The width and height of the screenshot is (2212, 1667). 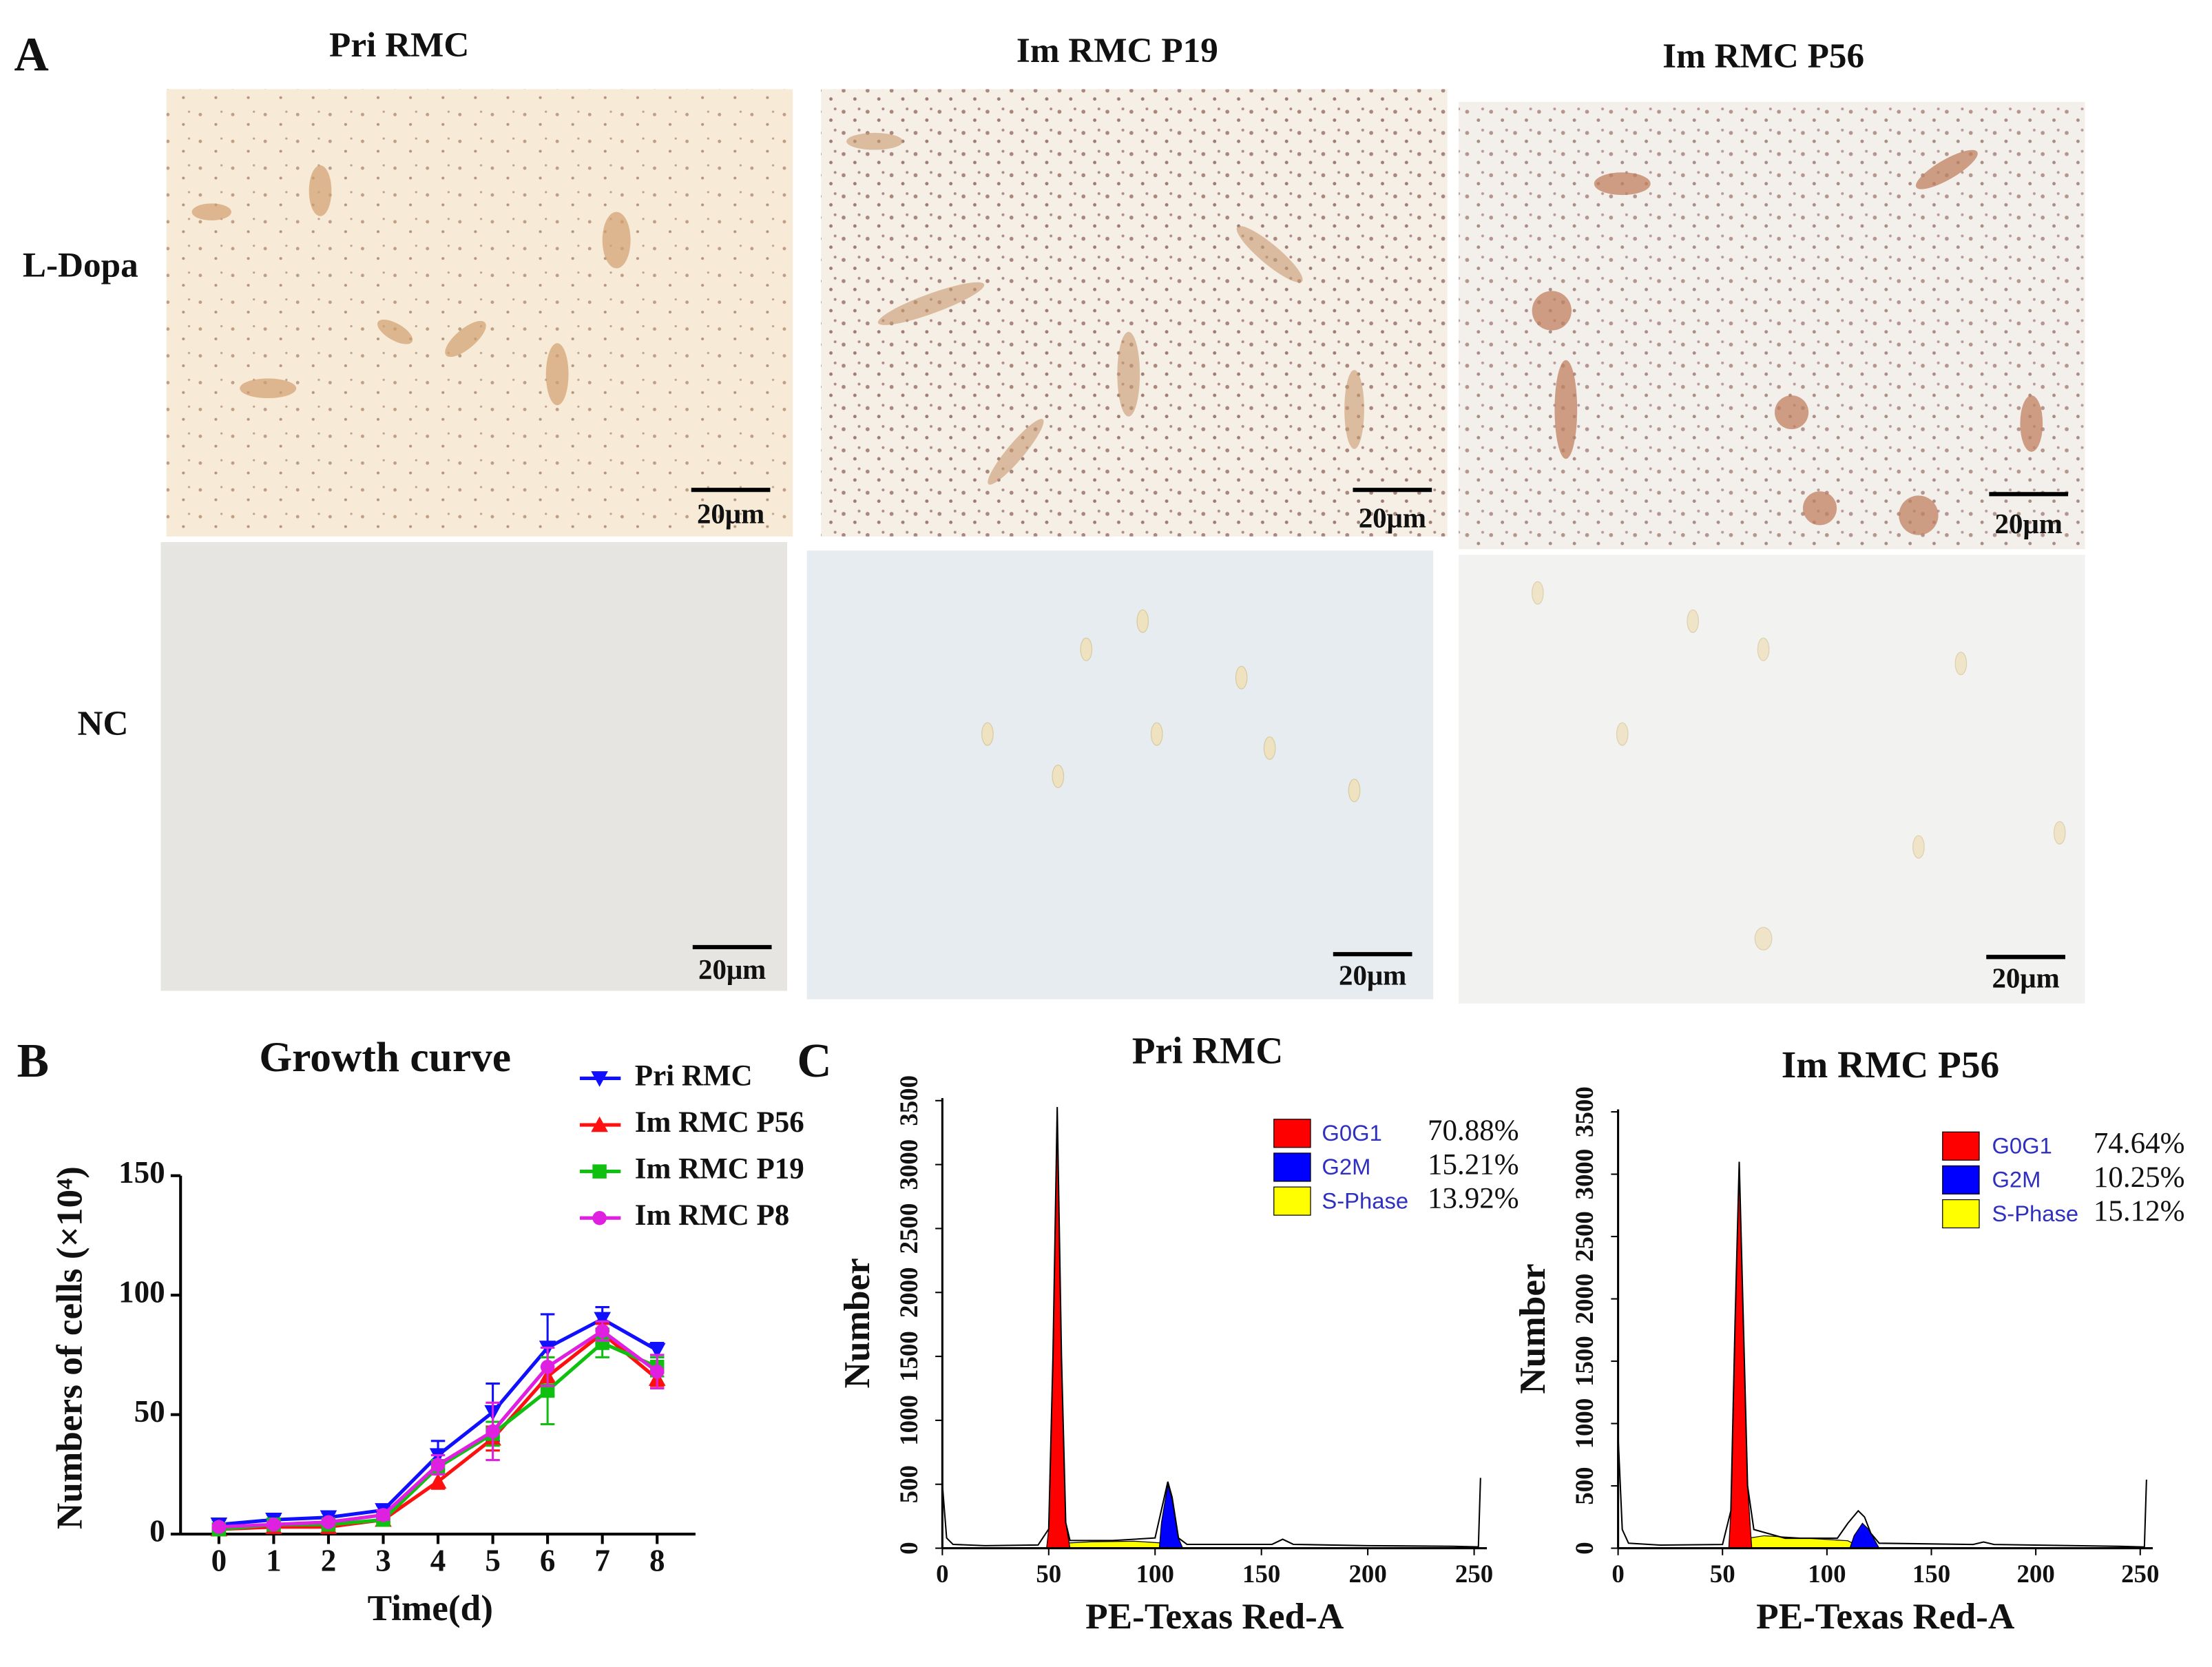 I want to click on legend-label: Im RMC P56, so click(x=719, y=1122).